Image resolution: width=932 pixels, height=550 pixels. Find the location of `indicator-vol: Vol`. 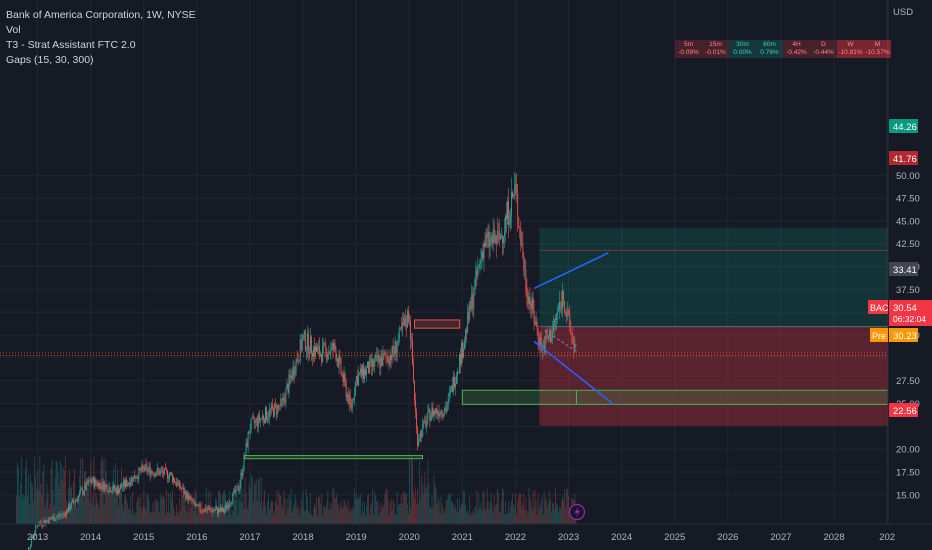

indicator-vol: Vol is located at coordinates (13, 30).